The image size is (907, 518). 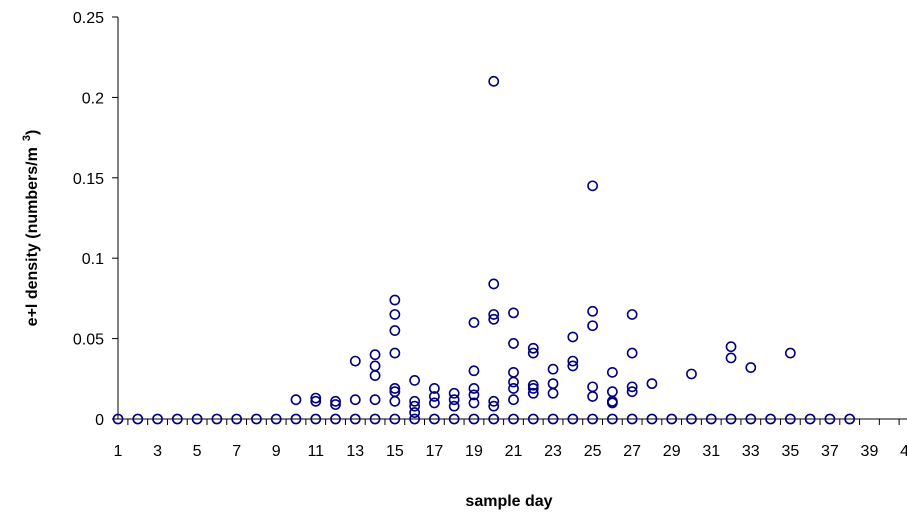 What do you see at coordinates (93, 98) in the screenshot?
I see `y-tick-label: 0.2` at bounding box center [93, 98].